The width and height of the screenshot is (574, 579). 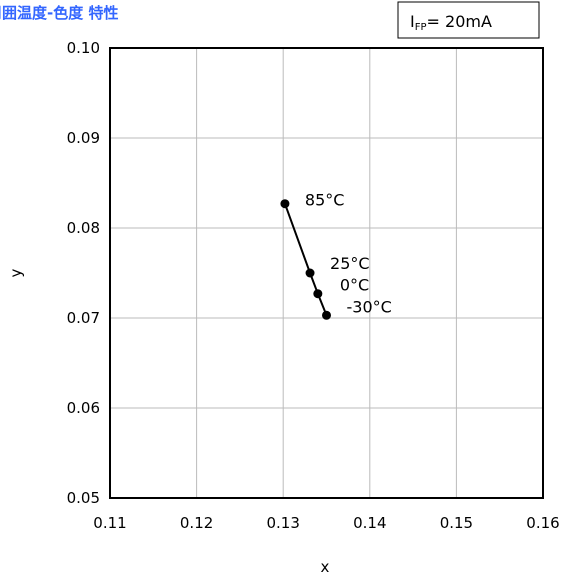 I want to click on series-line, so click(x=305, y=259).